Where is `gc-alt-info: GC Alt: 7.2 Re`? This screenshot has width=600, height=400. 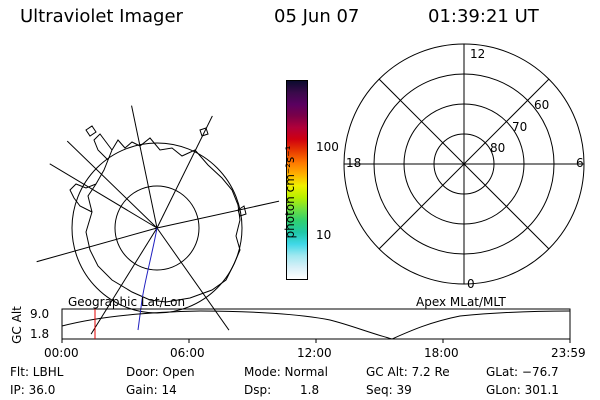
gc-alt-info: GC Alt: 7.2 Re is located at coordinates (408, 372).